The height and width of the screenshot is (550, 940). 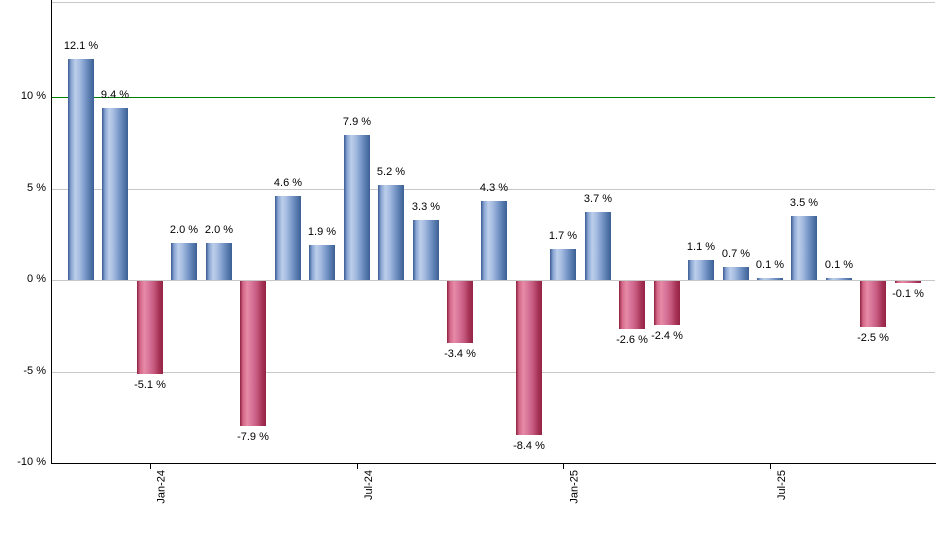 What do you see at coordinates (701, 247) in the screenshot?
I see `bar-value-label: 1.1 %` at bounding box center [701, 247].